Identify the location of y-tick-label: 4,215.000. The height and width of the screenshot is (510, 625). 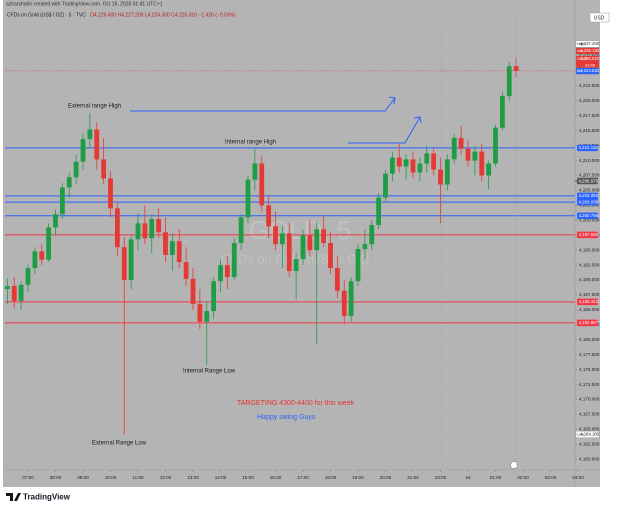
(589, 130).